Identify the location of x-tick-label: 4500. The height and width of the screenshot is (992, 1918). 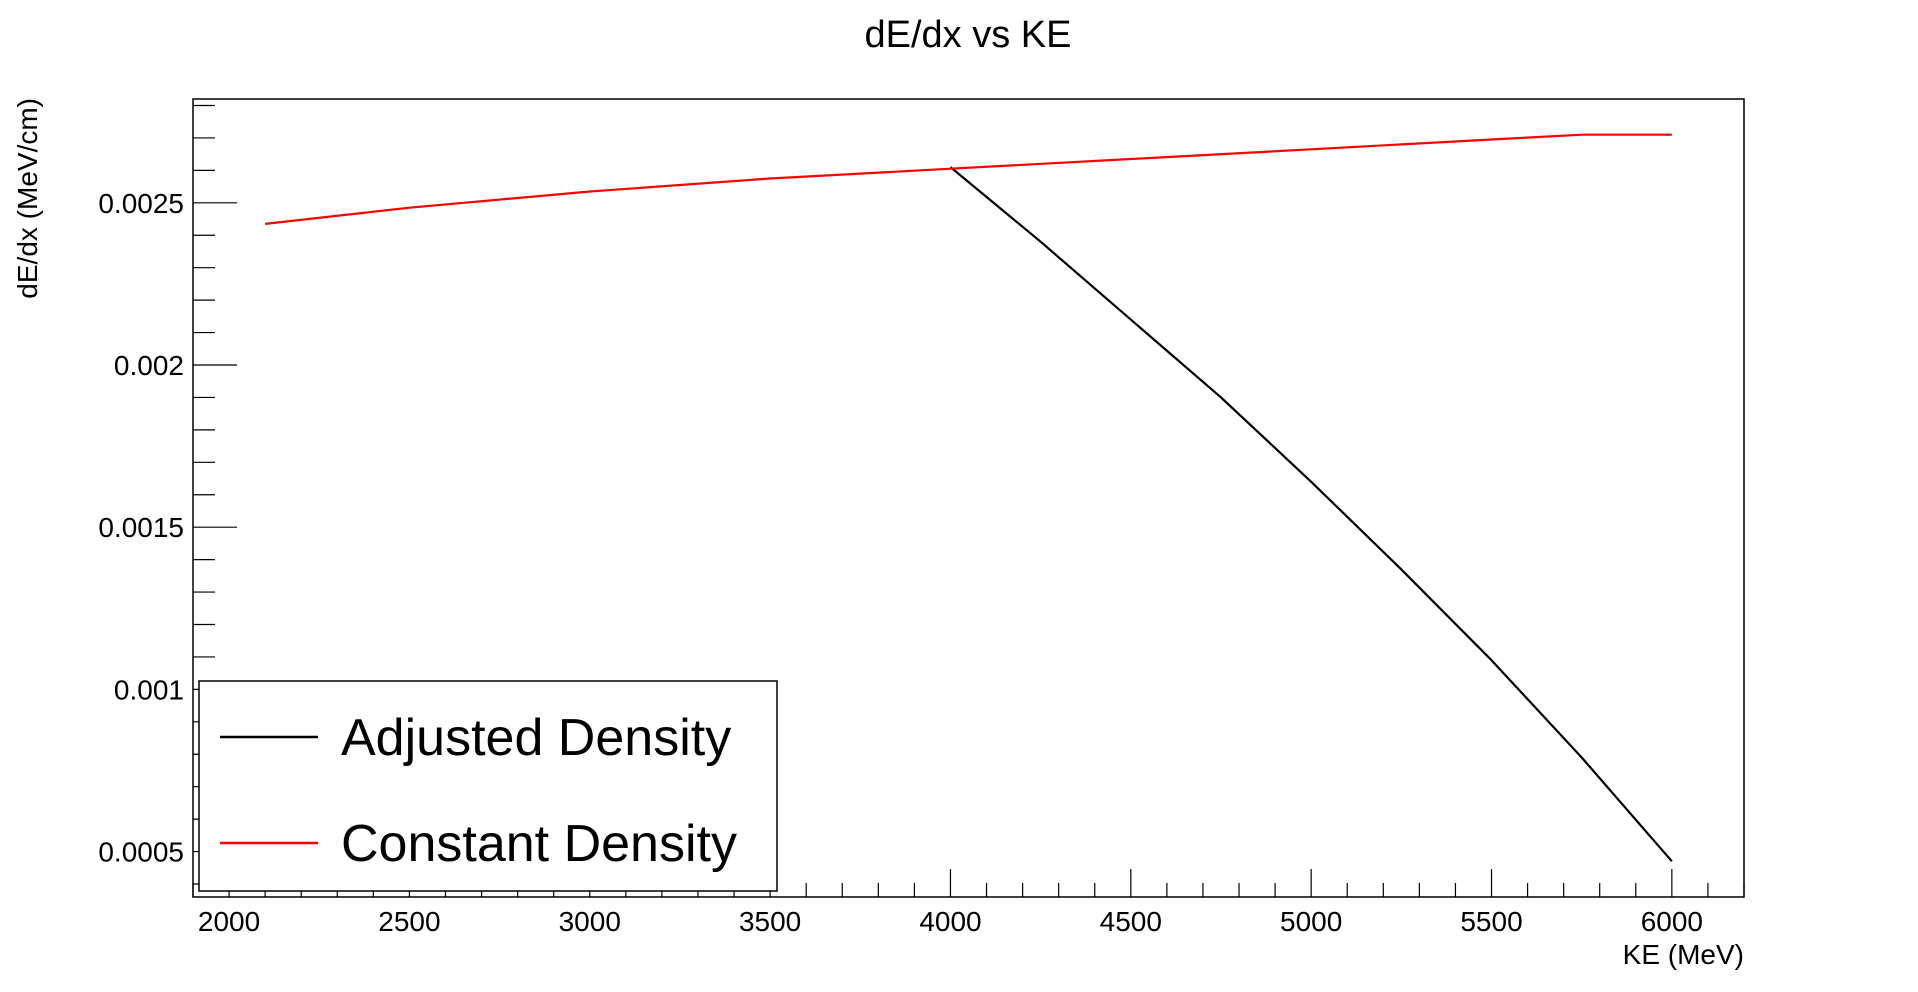
(1131, 921).